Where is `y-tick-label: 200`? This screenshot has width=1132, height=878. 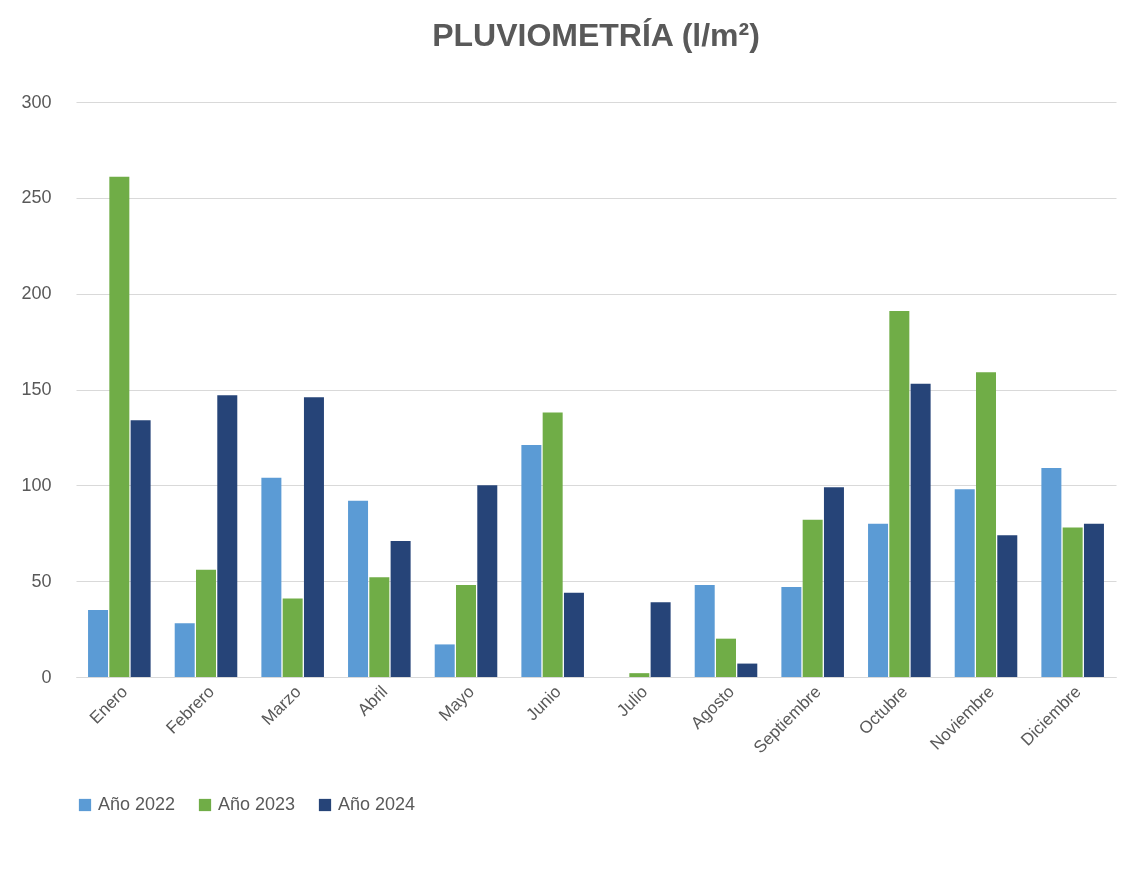 y-tick-label: 200 is located at coordinates (36, 293).